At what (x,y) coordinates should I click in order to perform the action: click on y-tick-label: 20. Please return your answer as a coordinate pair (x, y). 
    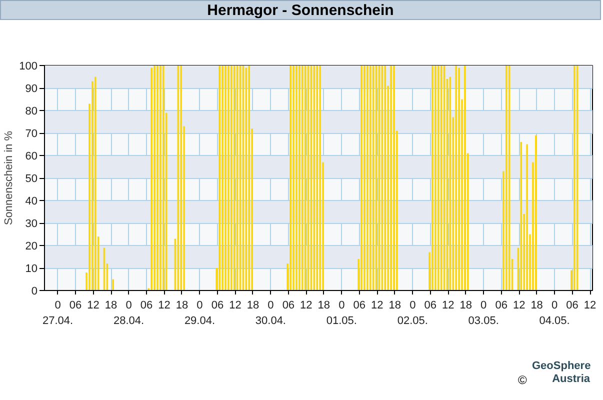
    Looking at the image, I should click on (31, 246).